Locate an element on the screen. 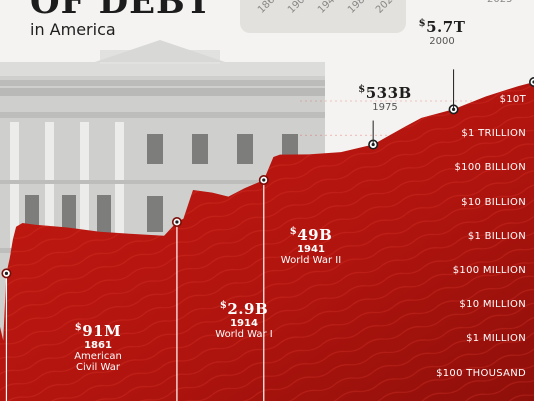 This screenshot has width=534, height=401. mini-timeline: 1860 1900 1940 1980 2025 is located at coordinates (323, 16).